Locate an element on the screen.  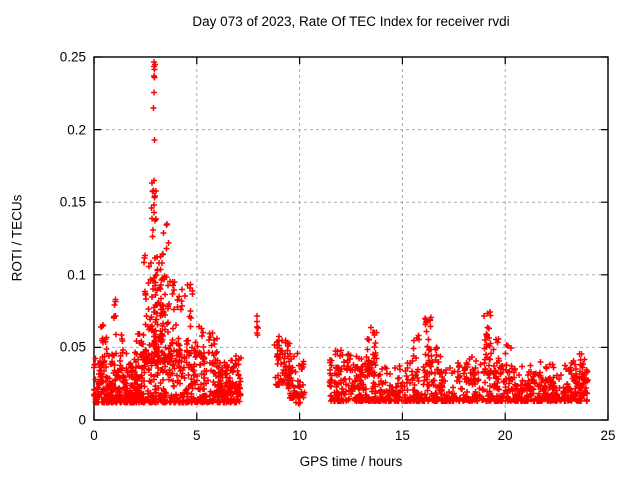
y-tick-label: 0.15 is located at coordinates (72, 202).